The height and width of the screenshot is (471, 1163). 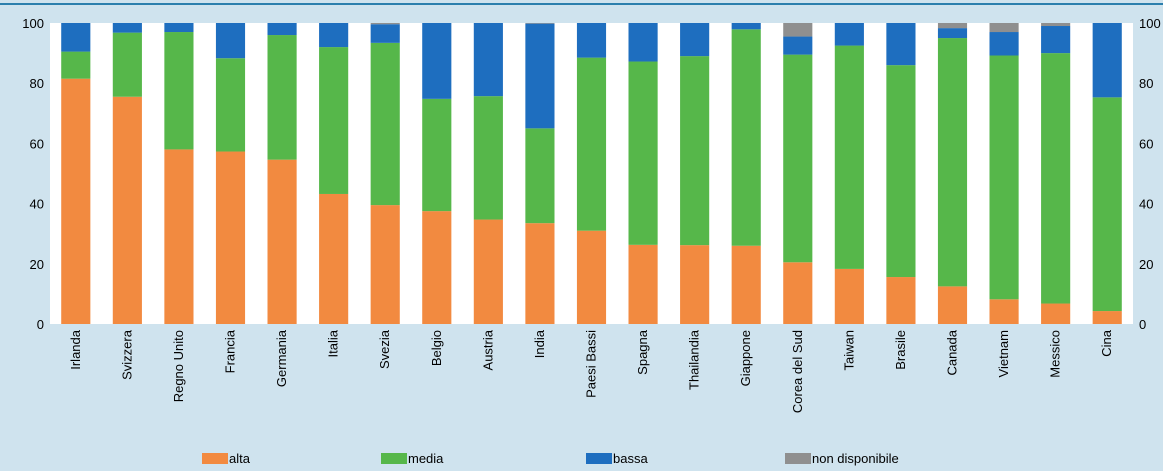 What do you see at coordinates (798, 45) in the screenshot?
I see `bar-bassa-corea-del-sud` at bounding box center [798, 45].